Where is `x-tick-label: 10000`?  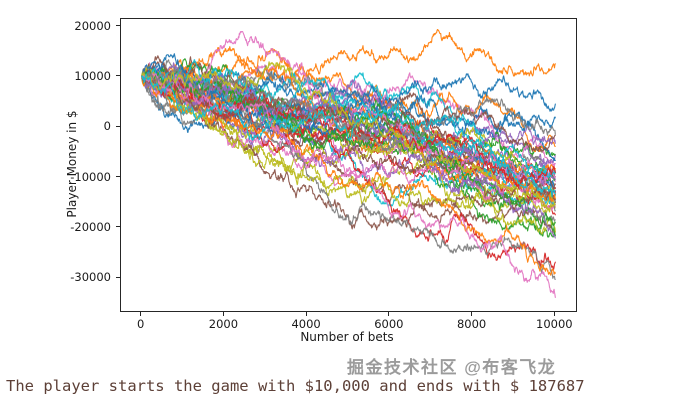
x-tick-label: 10000 is located at coordinates (554, 324).